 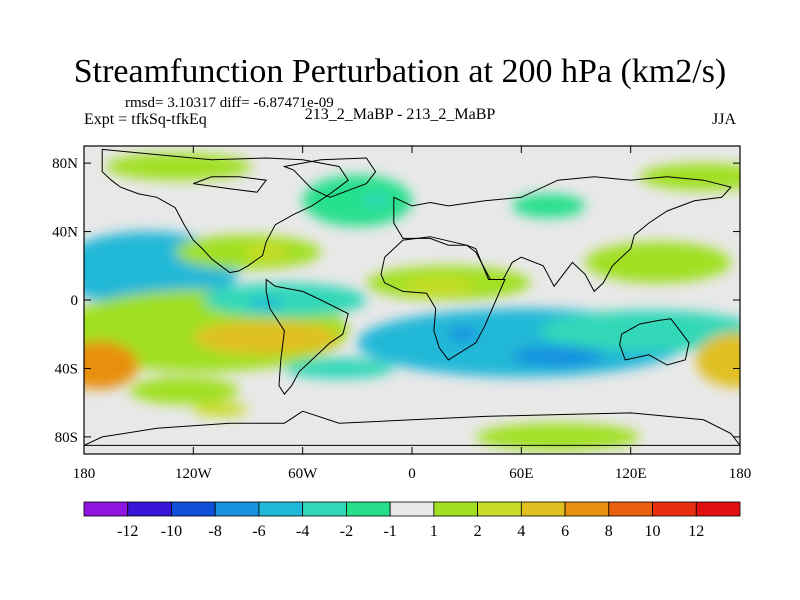 What do you see at coordinates (357, 201) in the screenshot?
I see `field-arctic-low` at bounding box center [357, 201].